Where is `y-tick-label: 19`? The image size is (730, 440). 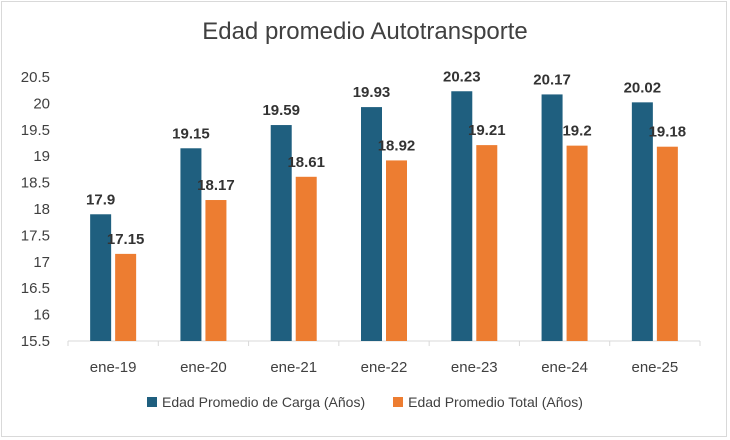 y-tick-label: 19 is located at coordinates (41, 156).